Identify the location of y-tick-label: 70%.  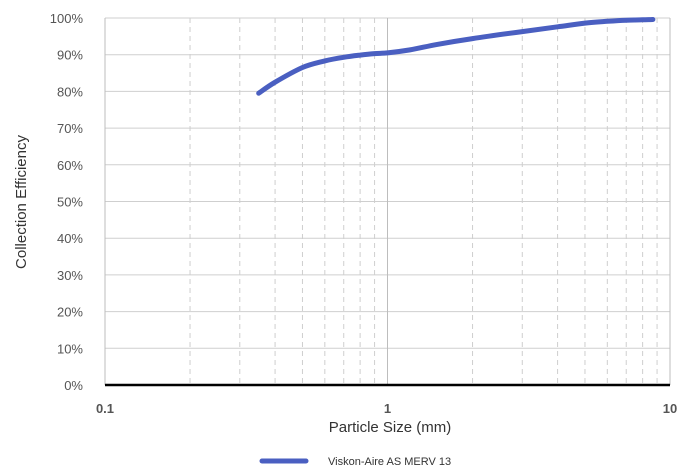
(70, 128).